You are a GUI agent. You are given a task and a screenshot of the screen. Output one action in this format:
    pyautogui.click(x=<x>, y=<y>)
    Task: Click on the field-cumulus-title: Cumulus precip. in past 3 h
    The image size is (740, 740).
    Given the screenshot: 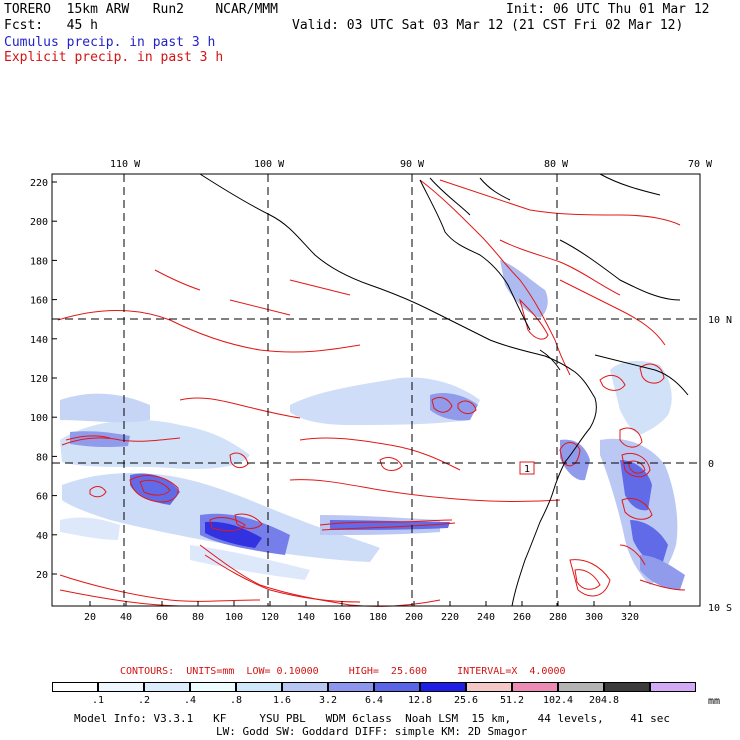 What is the action you would take?
    pyautogui.click(x=110, y=42)
    